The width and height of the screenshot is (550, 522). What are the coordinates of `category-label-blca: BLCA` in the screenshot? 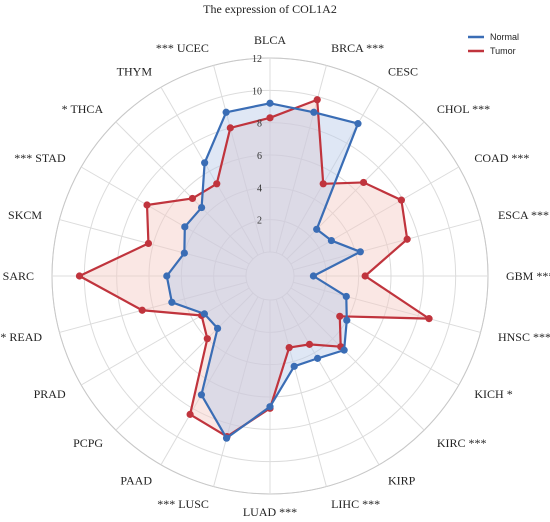 It's located at (270, 40).